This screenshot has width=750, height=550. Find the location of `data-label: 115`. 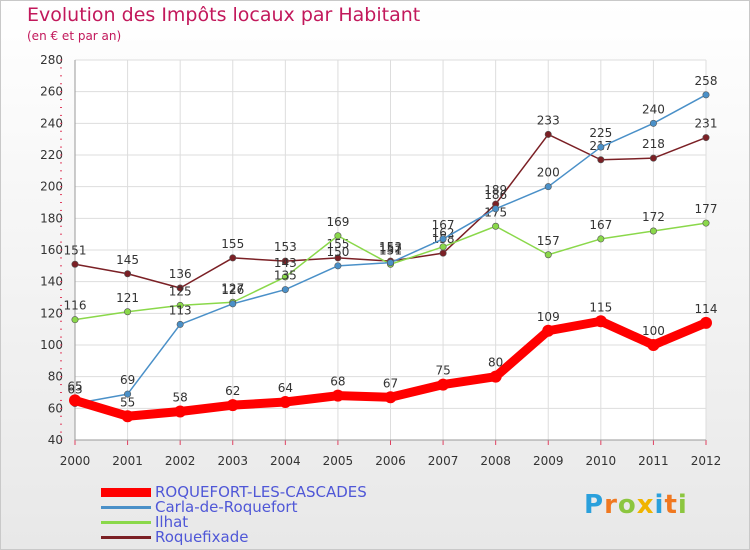

data-label: 115 is located at coordinates (600, 307).